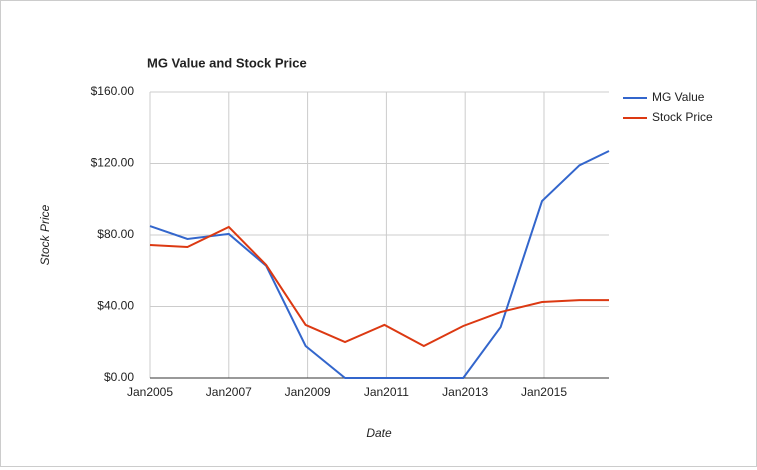 The image size is (757, 470). Describe the element at coordinates (682, 117) in the screenshot. I see `legend-label: Stock Price` at that location.